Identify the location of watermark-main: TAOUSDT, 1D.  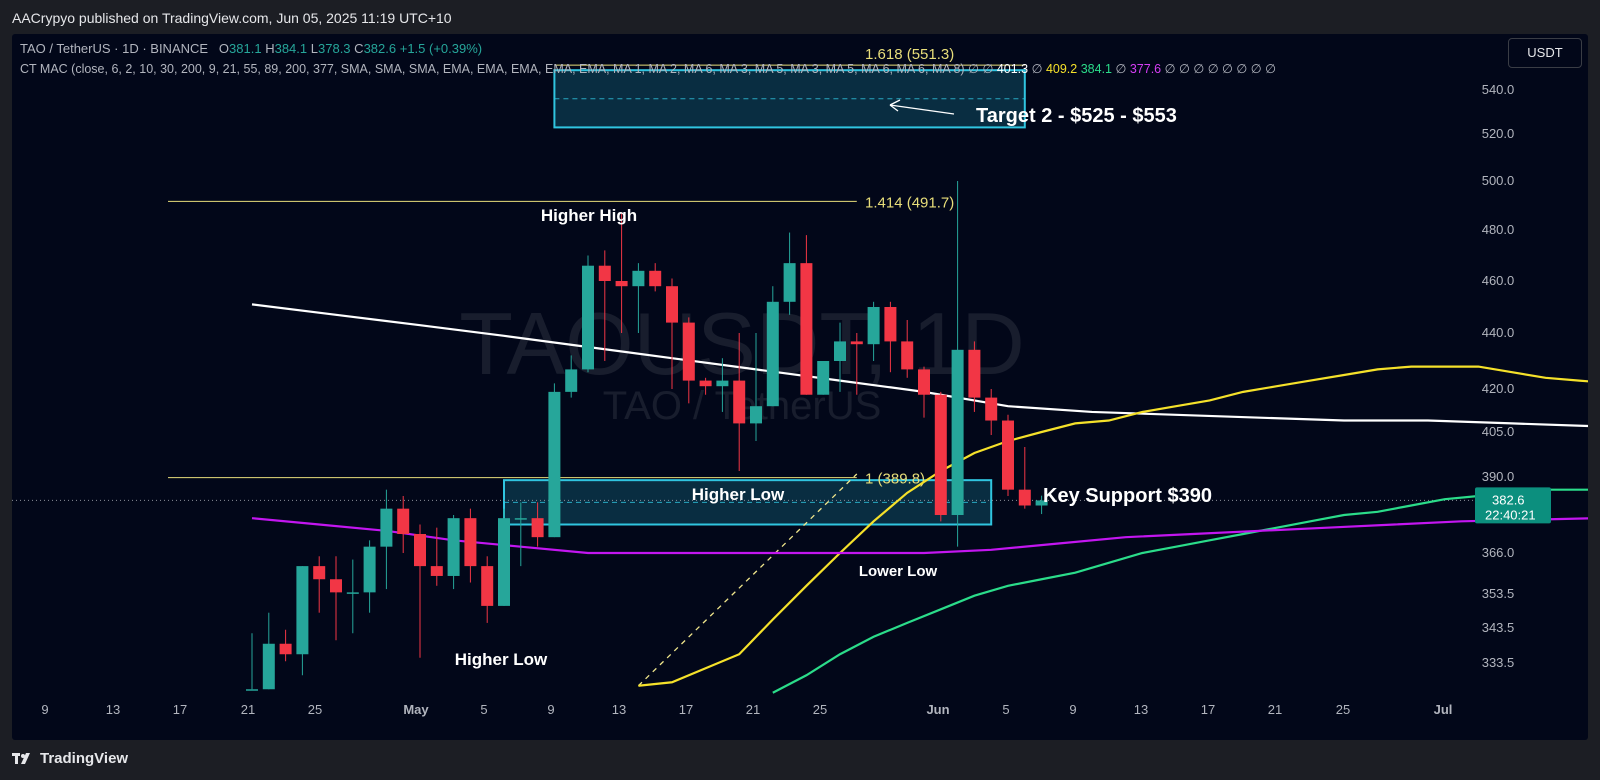
(742, 343).